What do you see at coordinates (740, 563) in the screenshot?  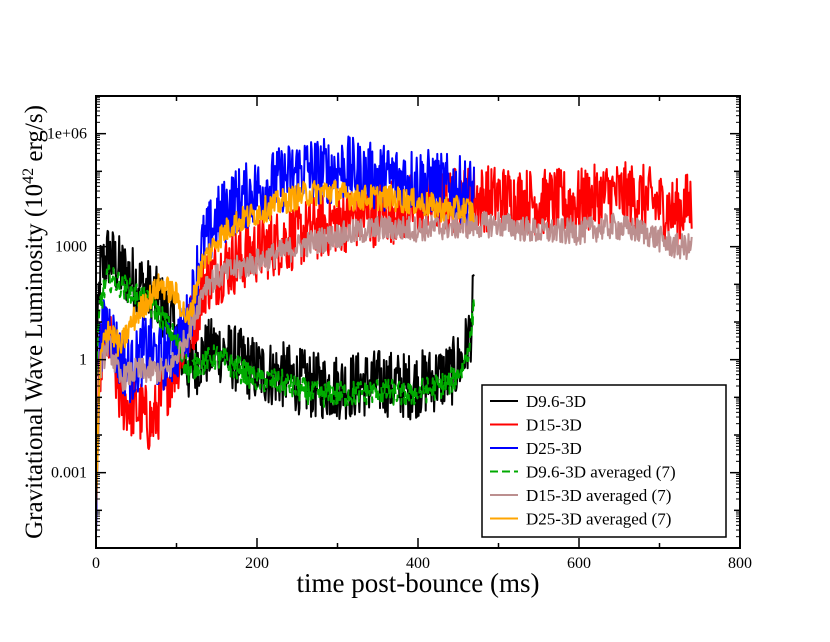 I see `x-tick-label: 800` at bounding box center [740, 563].